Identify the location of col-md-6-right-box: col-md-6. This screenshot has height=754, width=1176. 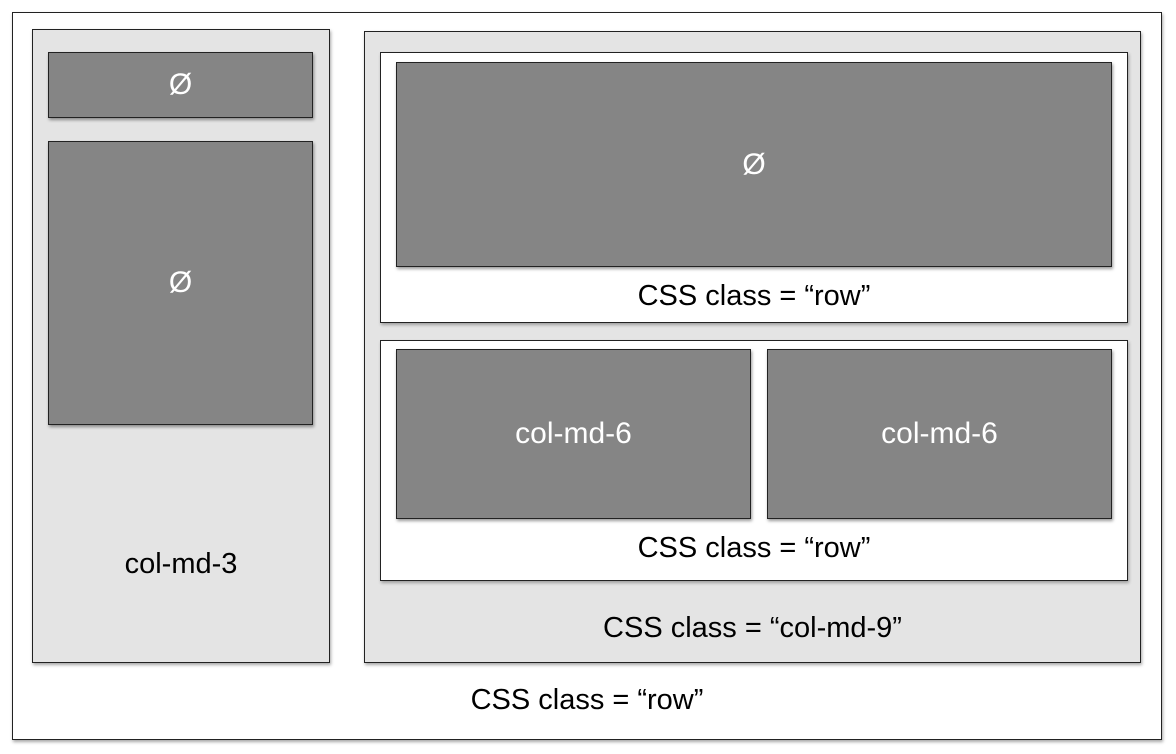
(939, 434).